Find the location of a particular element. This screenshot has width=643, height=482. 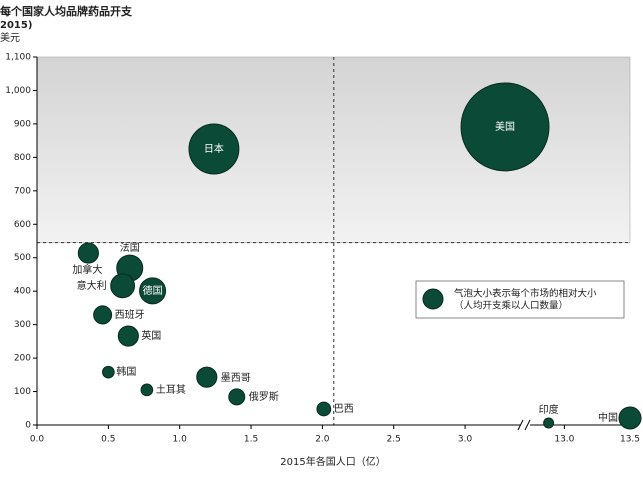

y-tick-label: 700 is located at coordinates (22, 191).